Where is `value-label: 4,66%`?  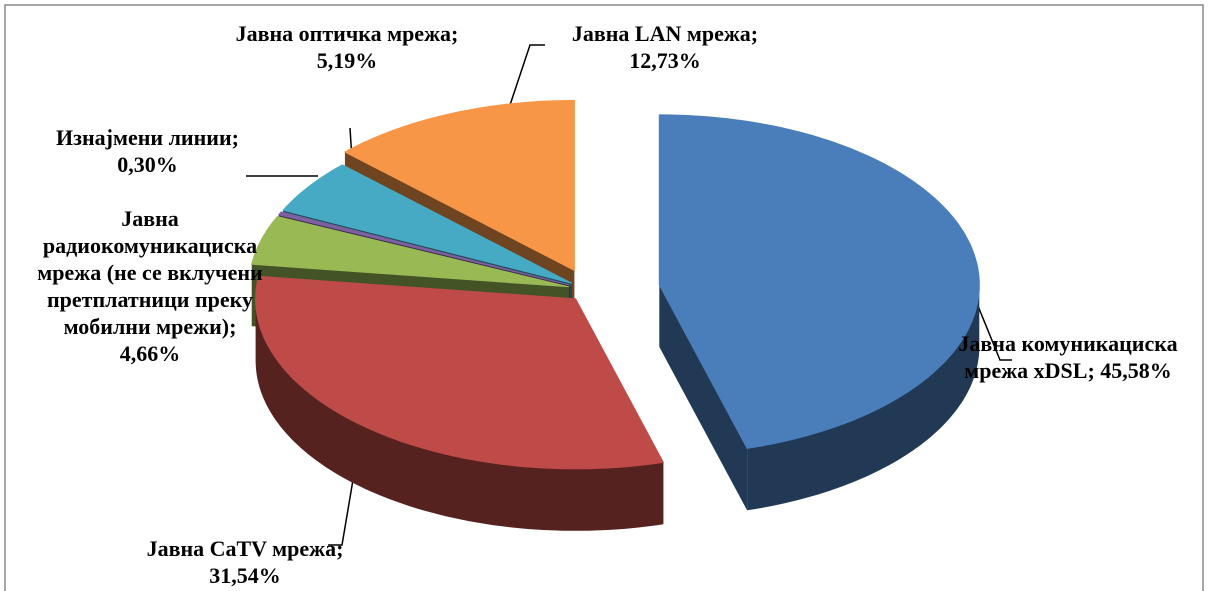
value-label: 4,66% is located at coordinates (150, 353).